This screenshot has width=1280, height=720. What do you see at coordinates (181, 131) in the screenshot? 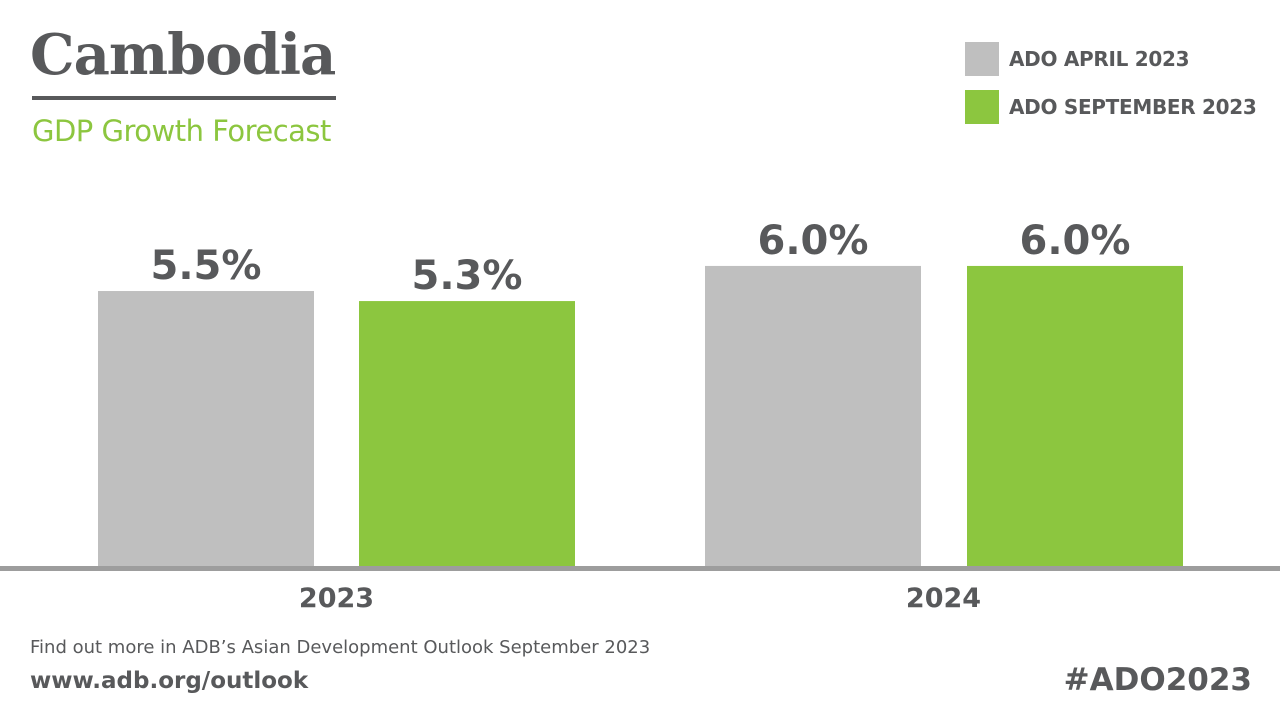
I see `subtitle: GDP Growth Forecast` at bounding box center [181, 131].